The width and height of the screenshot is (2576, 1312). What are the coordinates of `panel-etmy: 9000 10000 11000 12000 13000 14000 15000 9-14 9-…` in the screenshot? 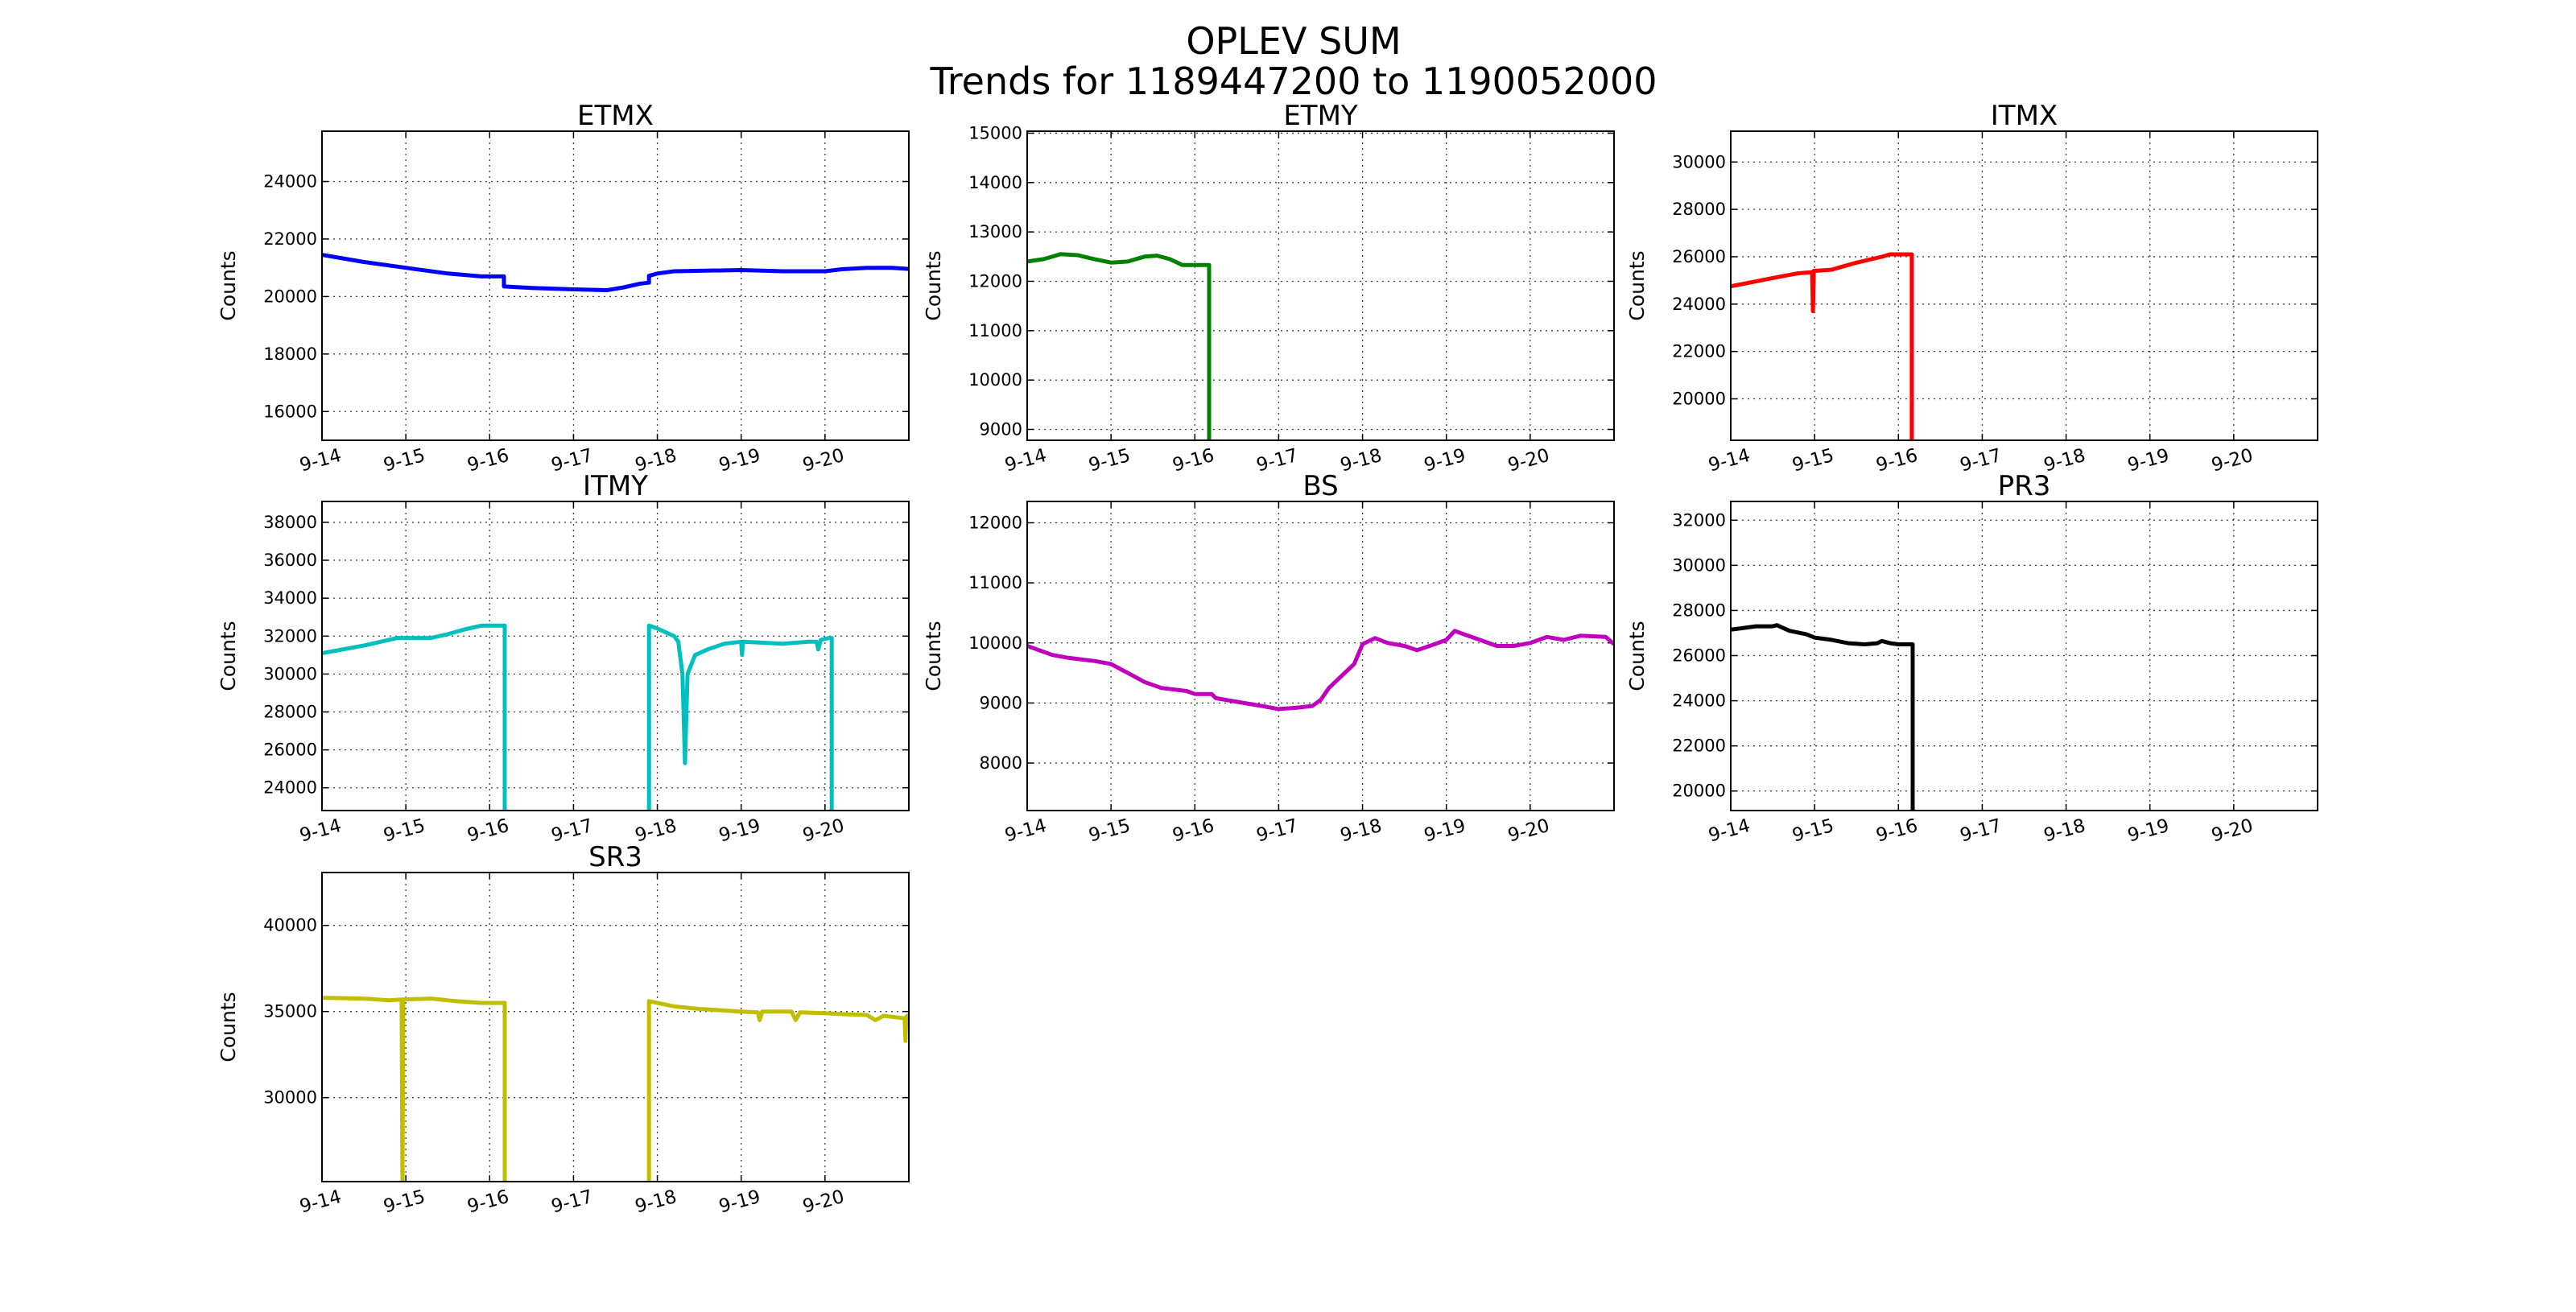 It's located at (1268, 289).